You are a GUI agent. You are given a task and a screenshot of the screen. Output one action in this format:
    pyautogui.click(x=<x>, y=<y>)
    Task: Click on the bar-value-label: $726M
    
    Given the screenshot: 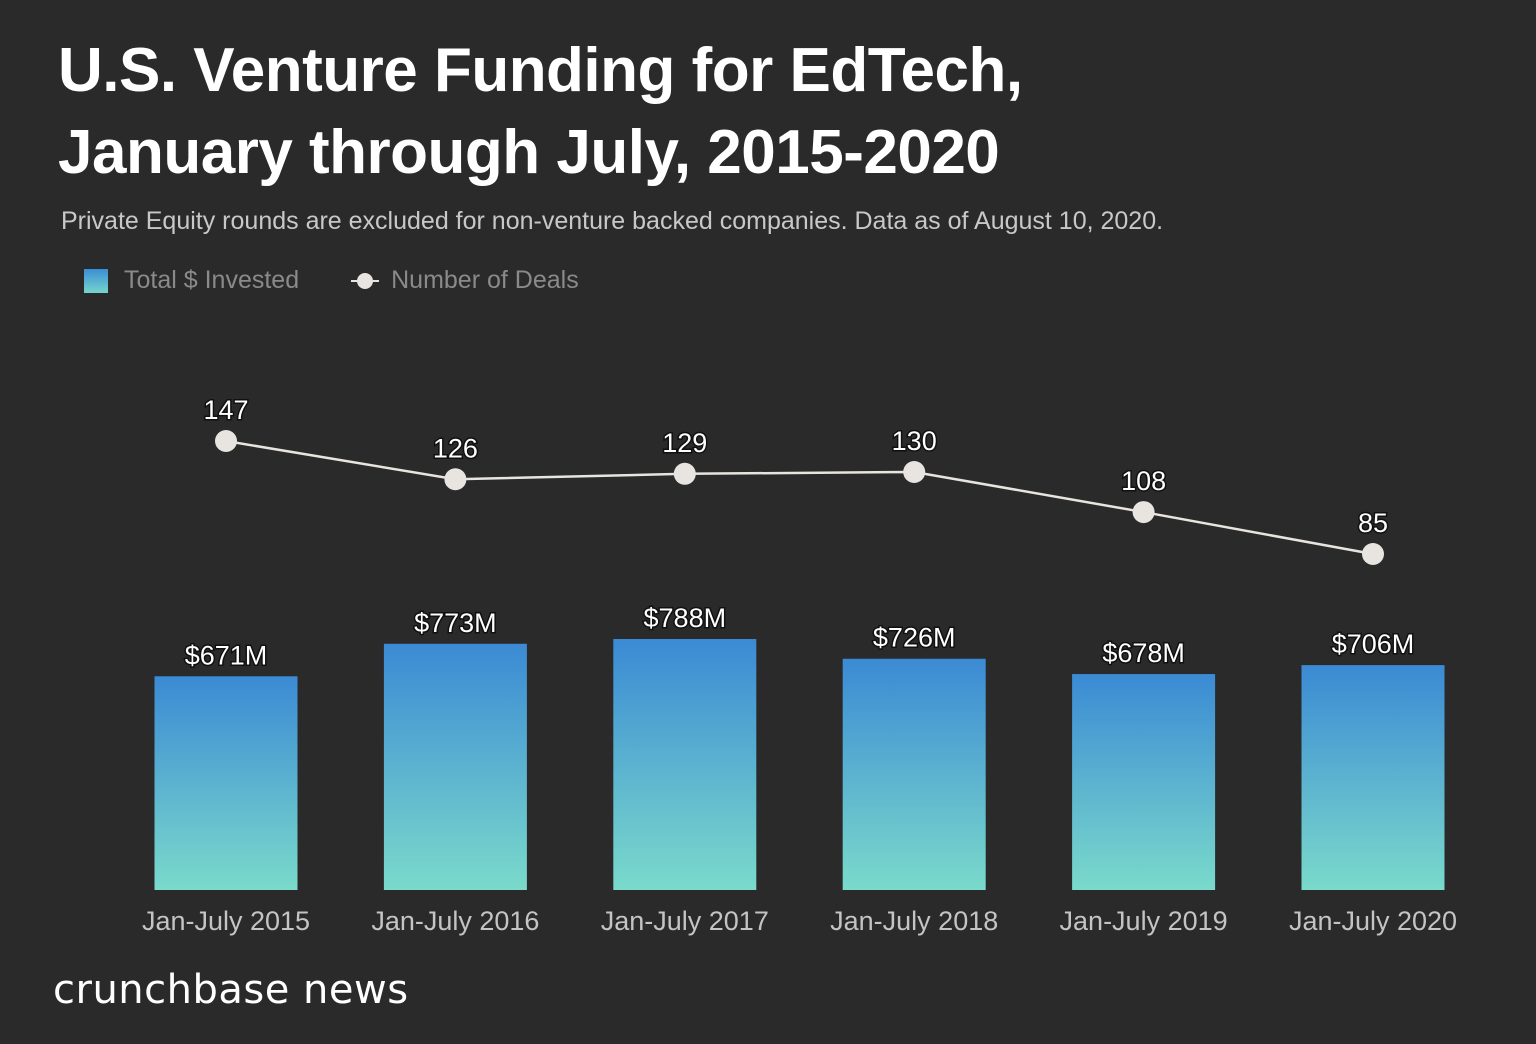 What is the action you would take?
    pyautogui.click(x=914, y=638)
    